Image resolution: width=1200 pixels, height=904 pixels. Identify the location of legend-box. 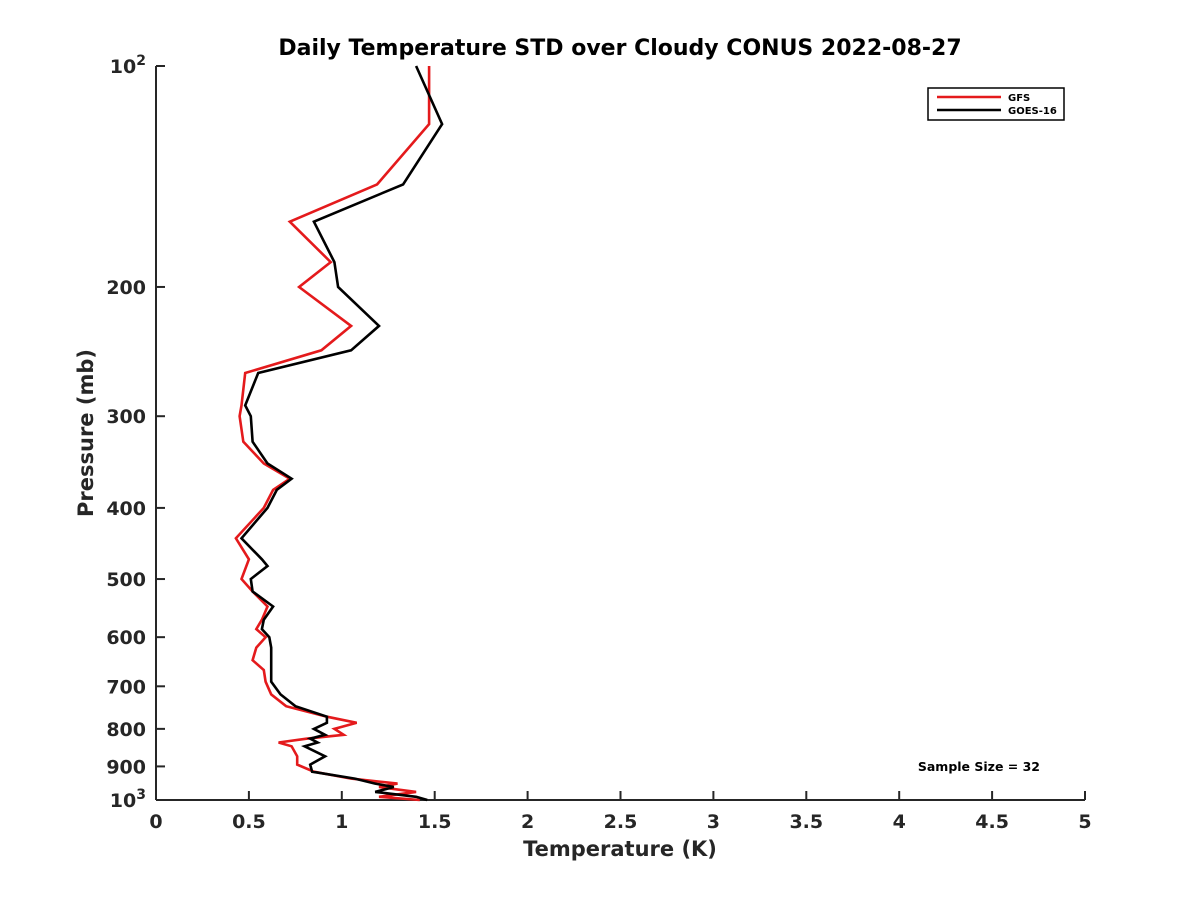
(996, 104).